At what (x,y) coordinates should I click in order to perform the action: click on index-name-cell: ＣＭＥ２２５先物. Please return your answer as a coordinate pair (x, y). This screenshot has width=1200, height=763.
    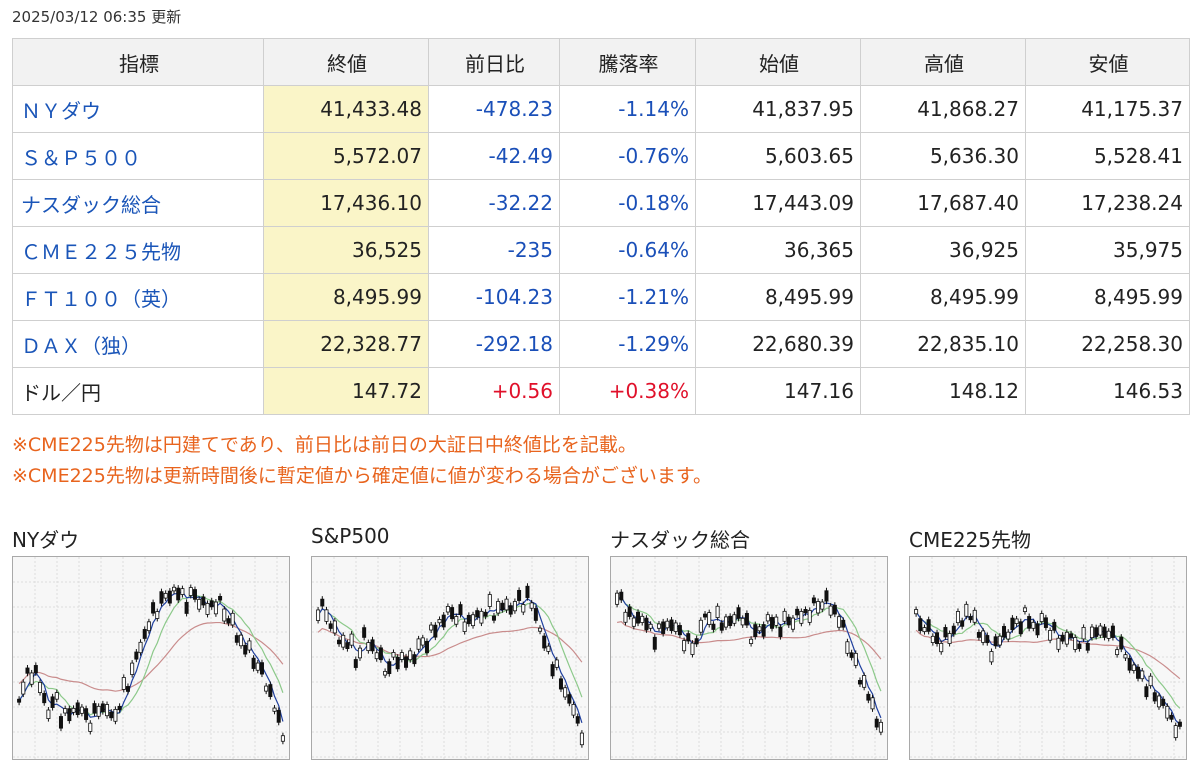
    Looking at the image, I should click on (138, 250).